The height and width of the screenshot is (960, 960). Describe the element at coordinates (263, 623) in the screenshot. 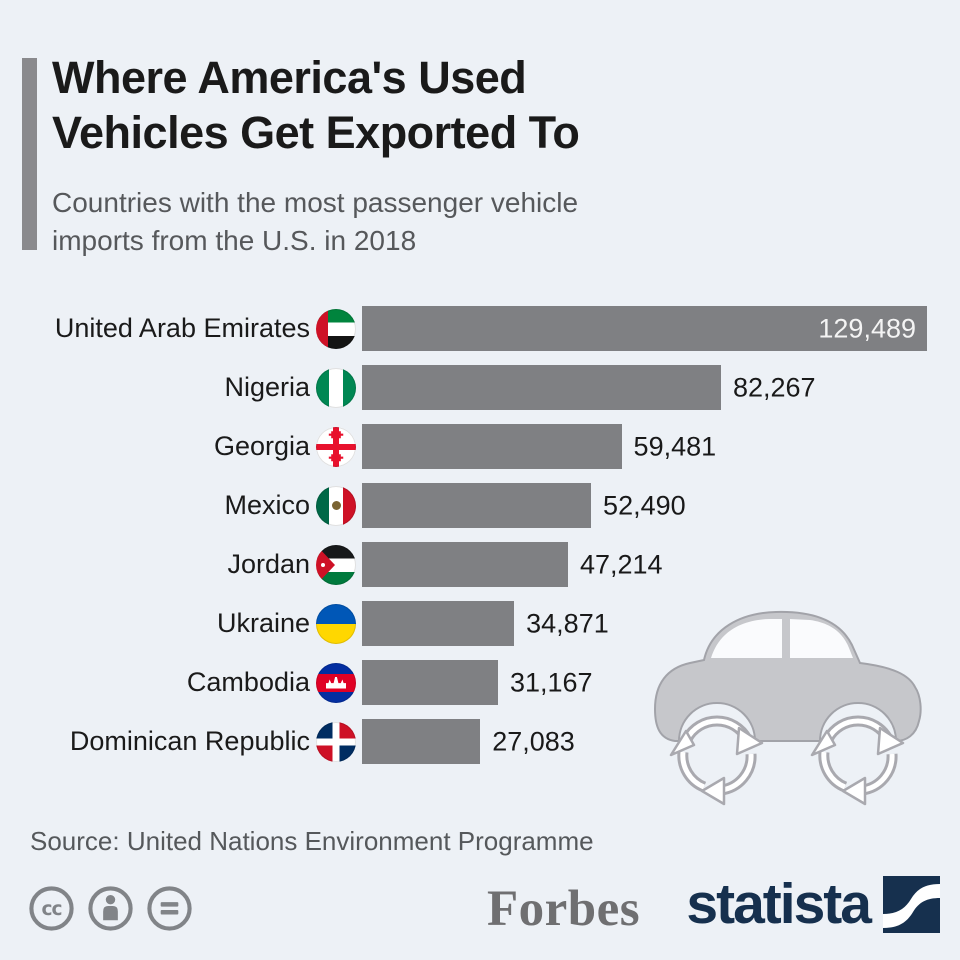

I see `country-label: Ukraine` at that location.